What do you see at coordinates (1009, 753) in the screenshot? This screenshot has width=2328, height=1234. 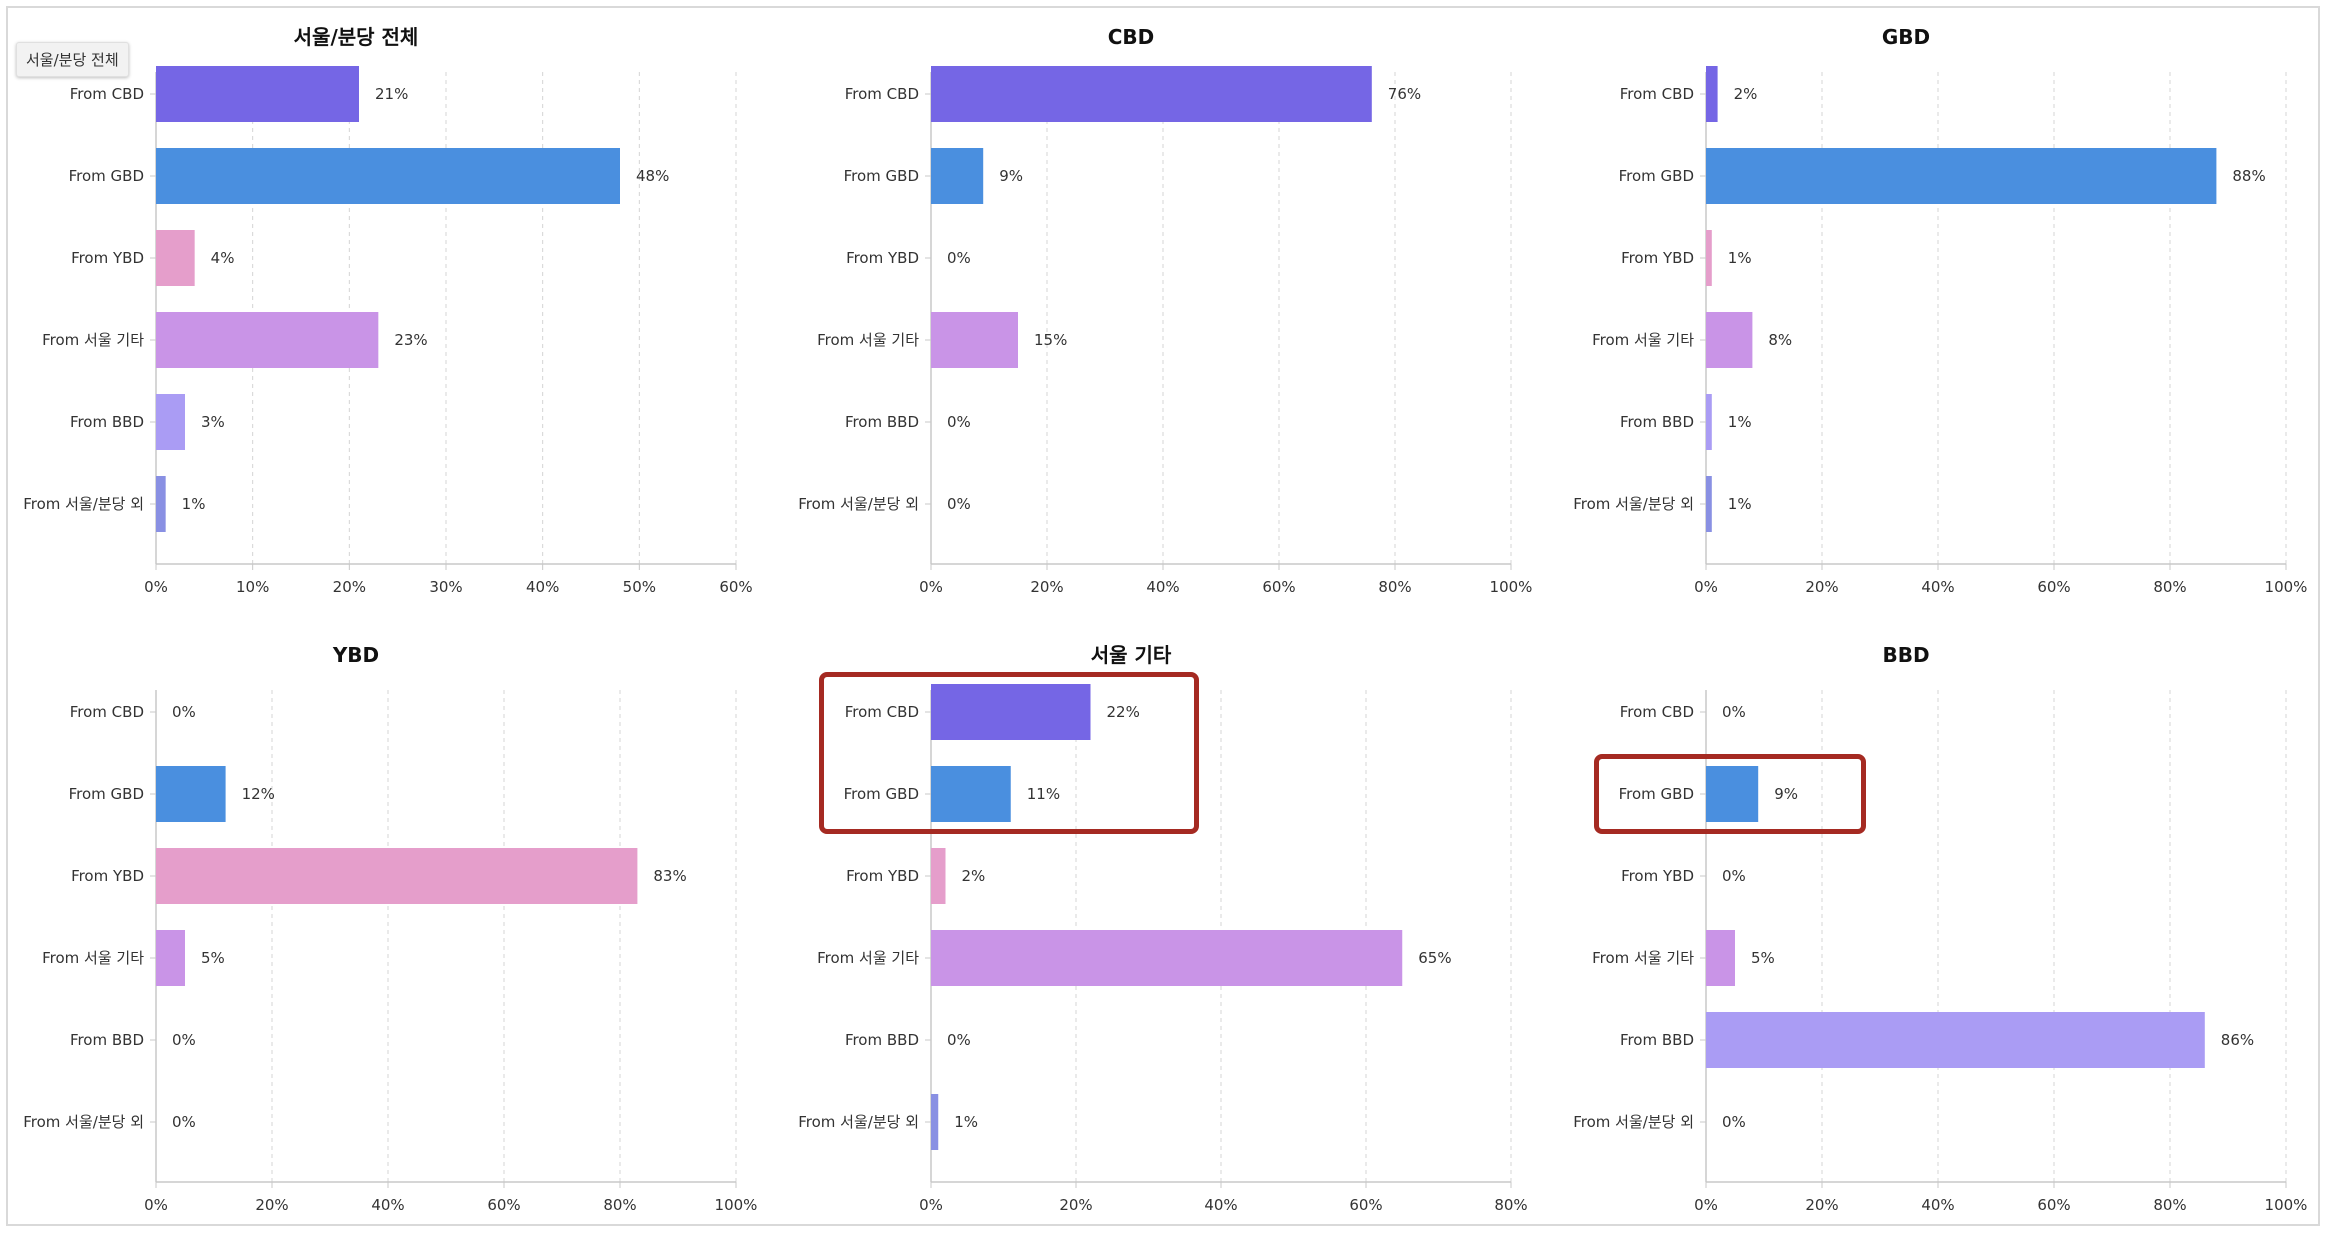 I see `highlight-box` at bounding box center [1009, 753].